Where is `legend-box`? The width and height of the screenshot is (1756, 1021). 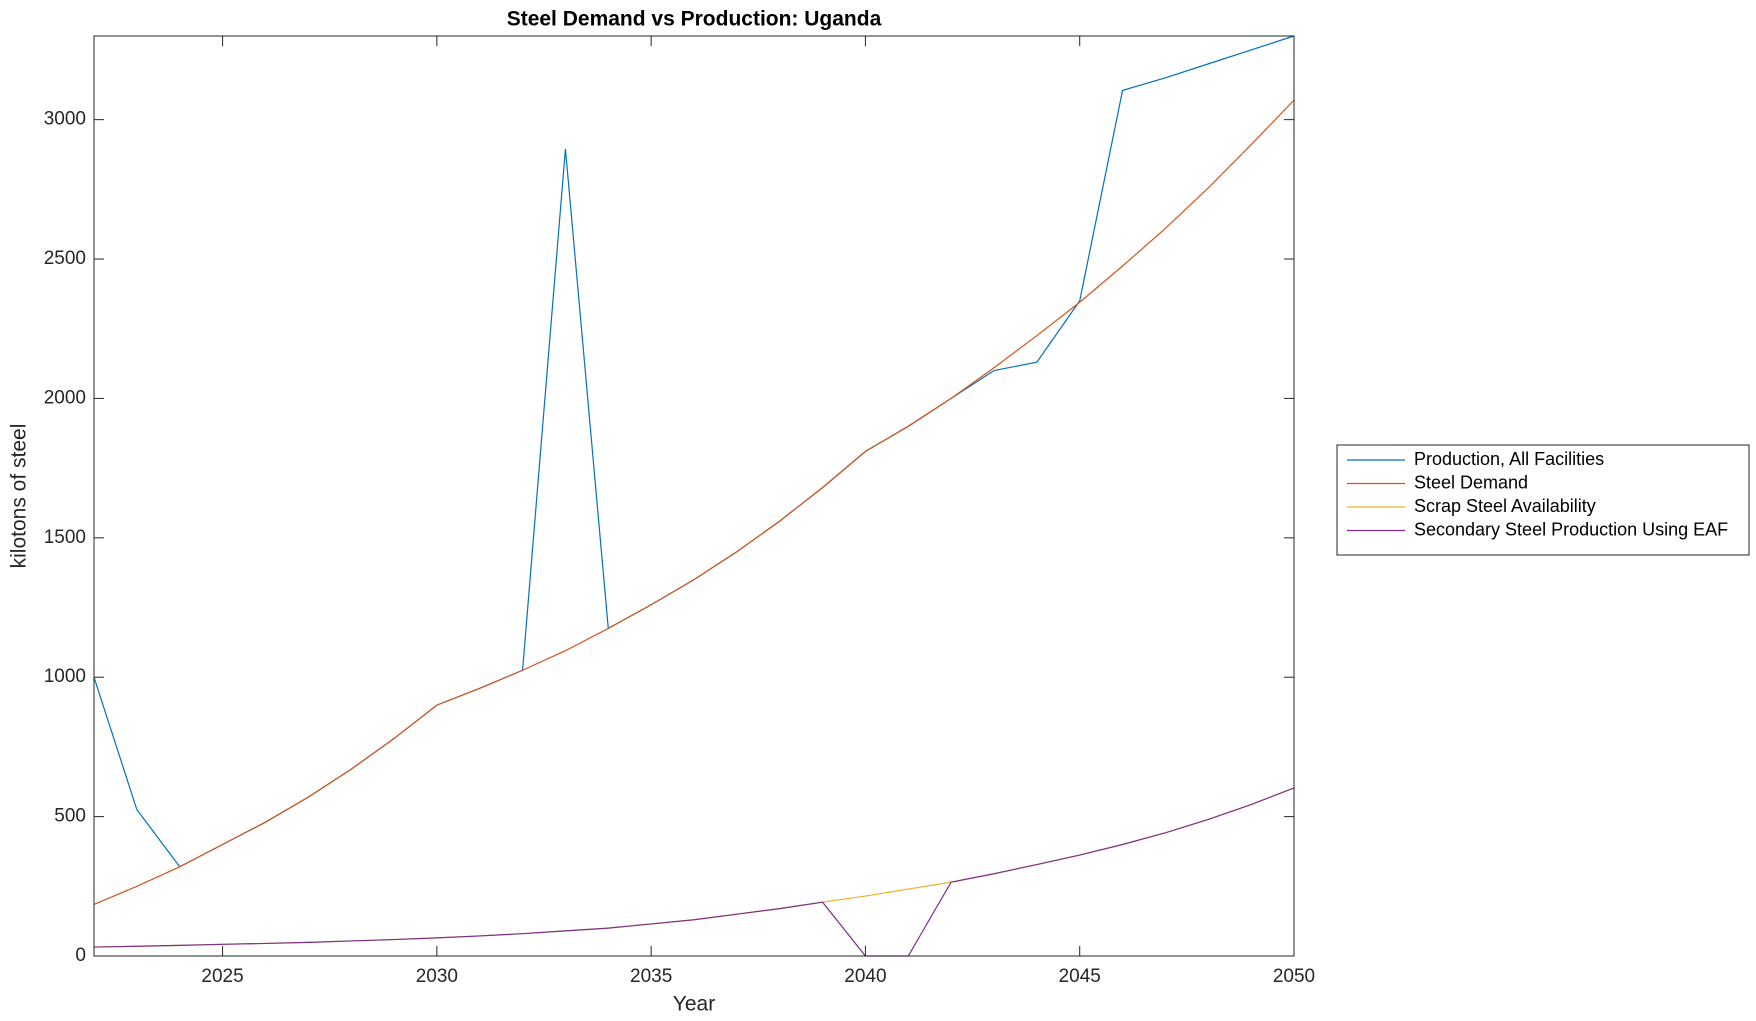
legend-box is located at coordinates (1543, 500).